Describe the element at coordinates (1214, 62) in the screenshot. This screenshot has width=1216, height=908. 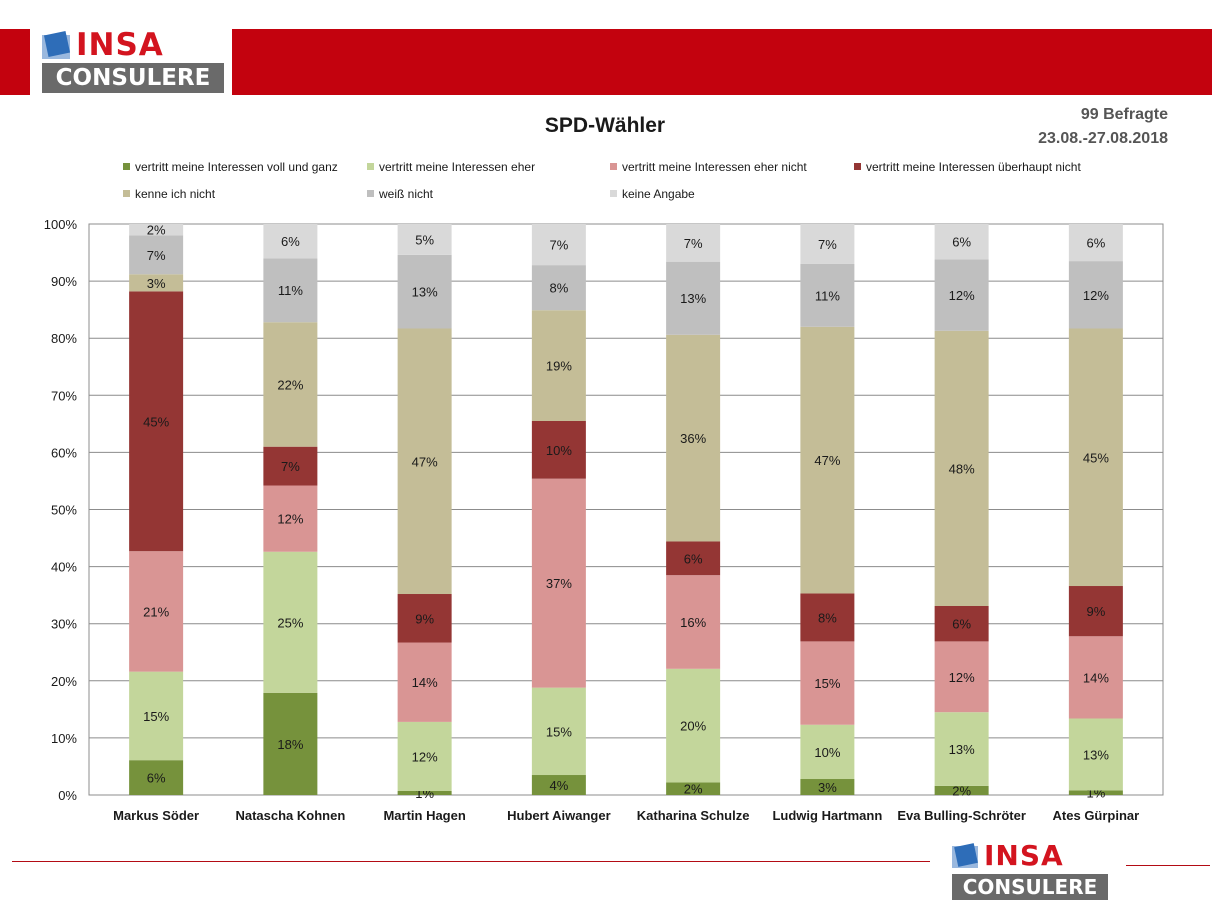
I see `banner-edge` at that location.